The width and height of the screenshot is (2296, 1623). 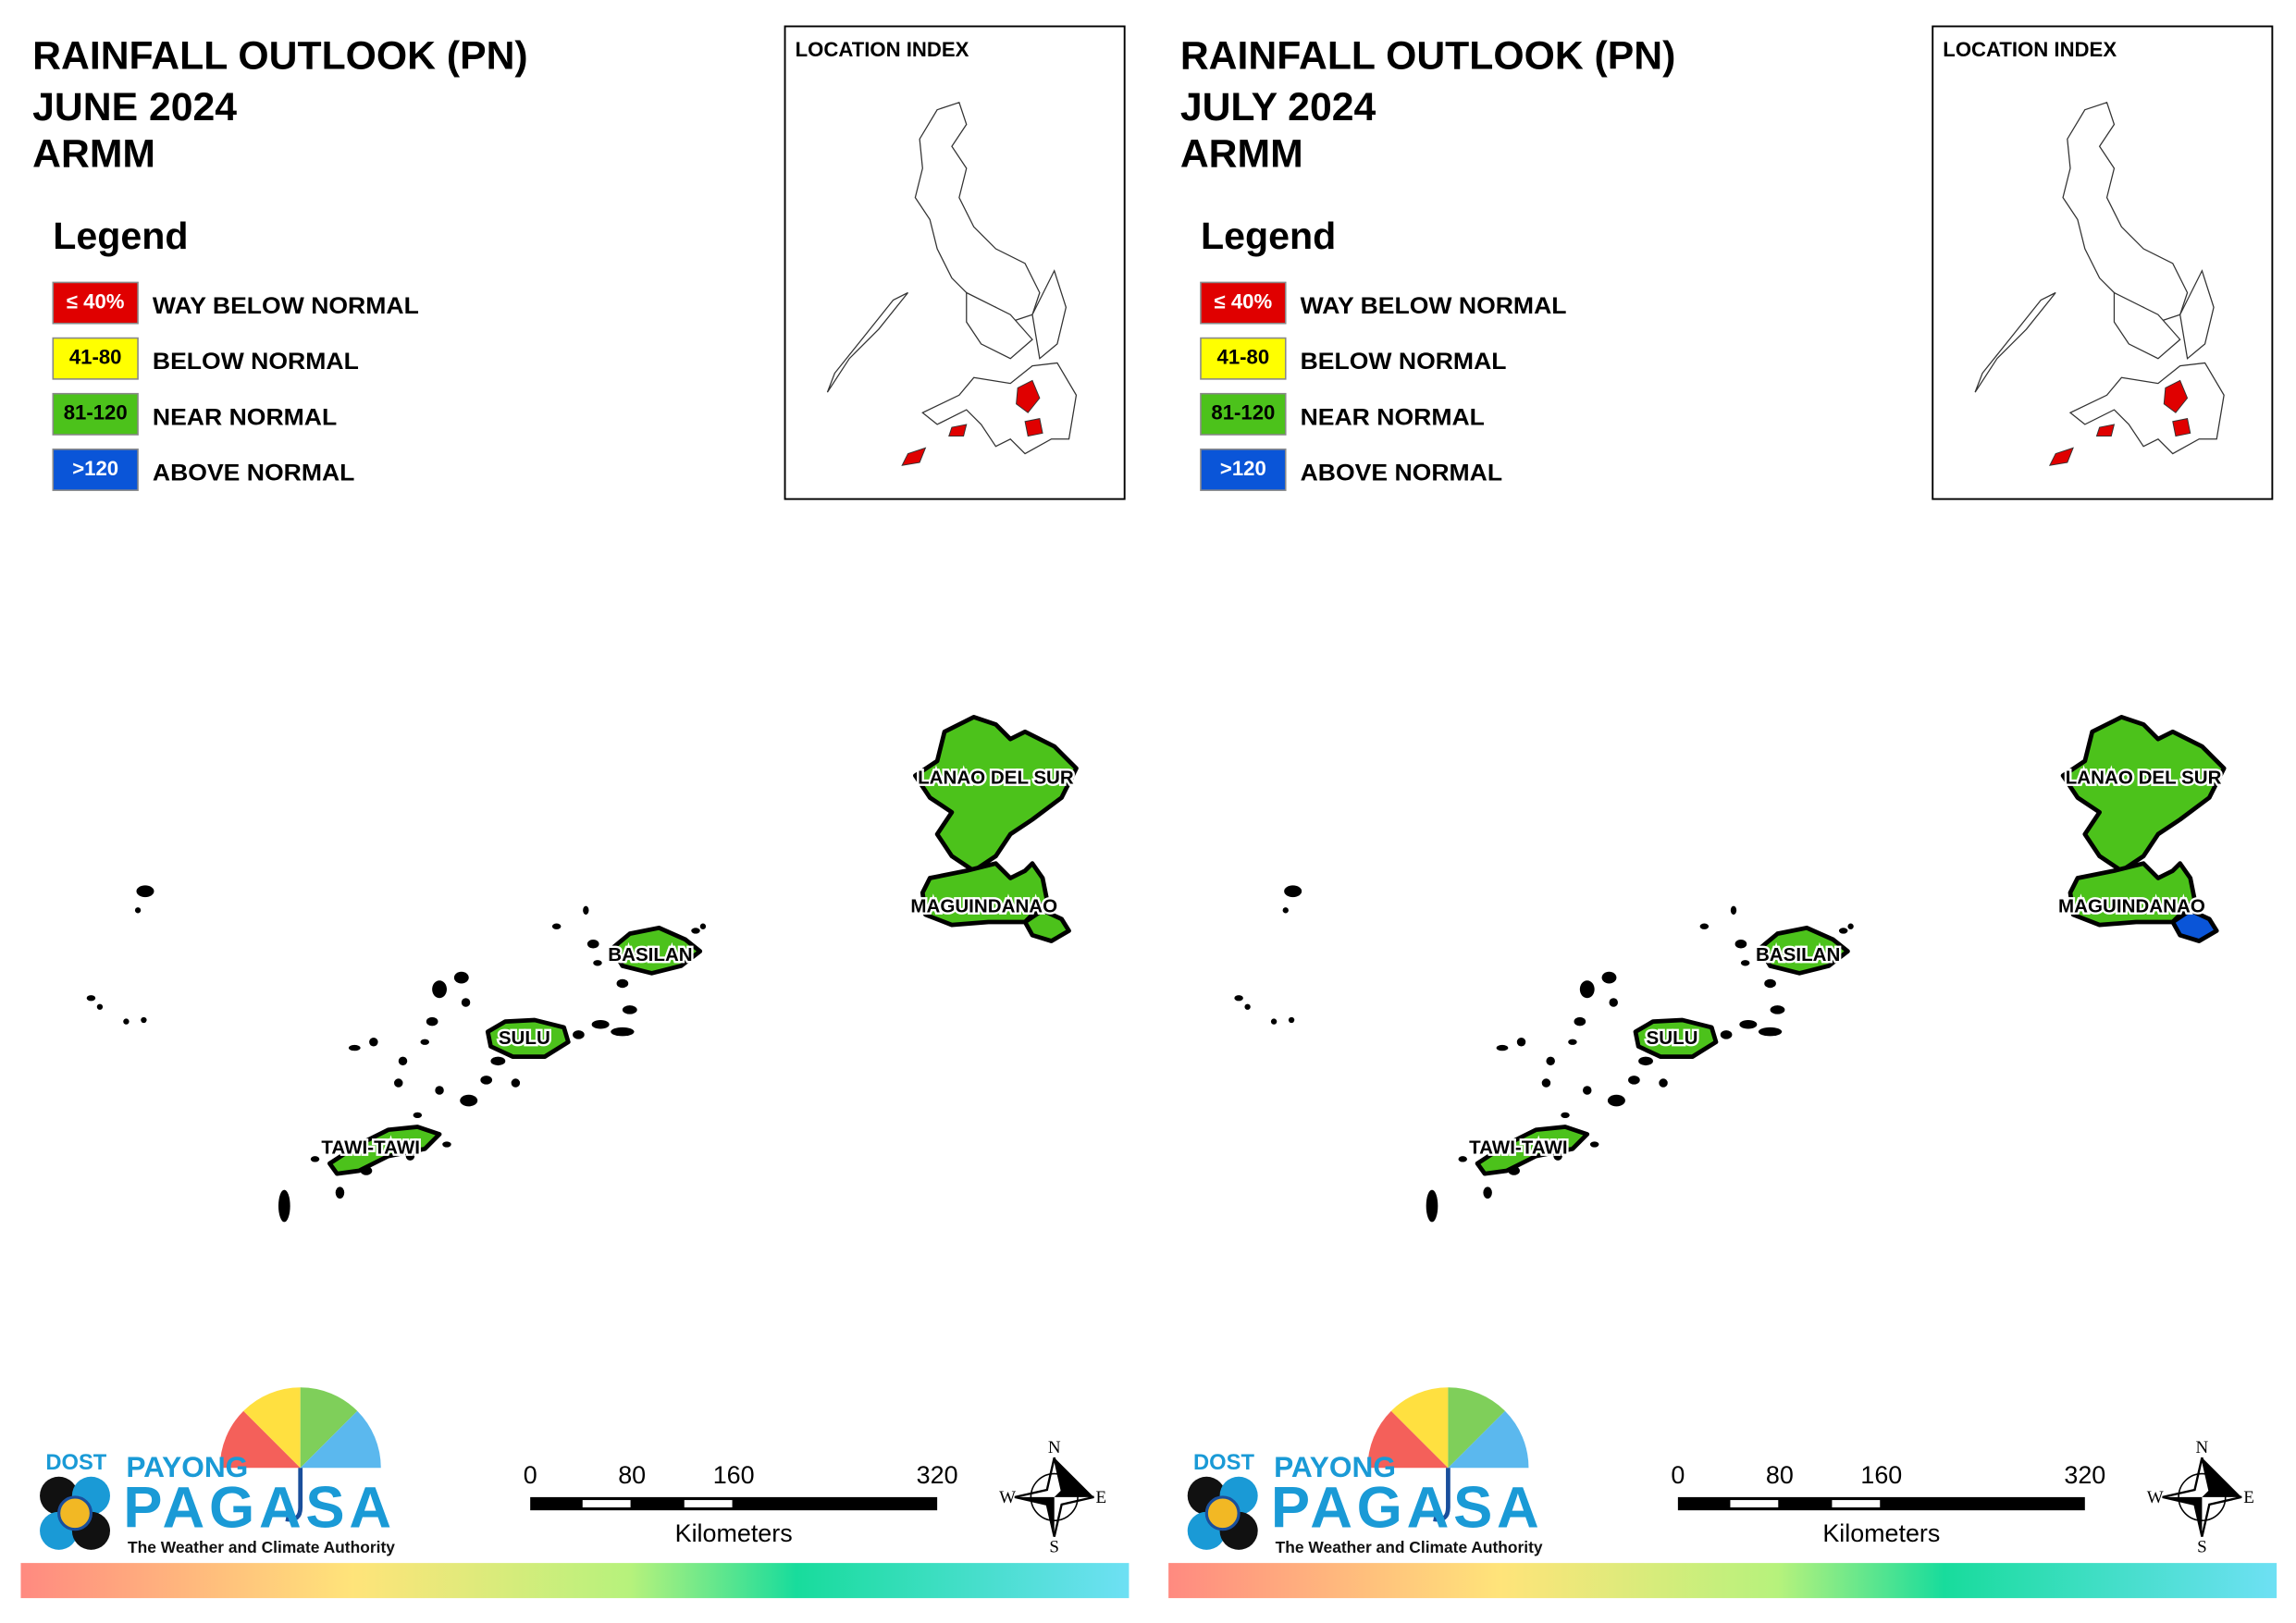 What do you see at coordinates (1222, 1513) in the screenshot?
I see `logo-seal` at bounding box center [1222, 1513].